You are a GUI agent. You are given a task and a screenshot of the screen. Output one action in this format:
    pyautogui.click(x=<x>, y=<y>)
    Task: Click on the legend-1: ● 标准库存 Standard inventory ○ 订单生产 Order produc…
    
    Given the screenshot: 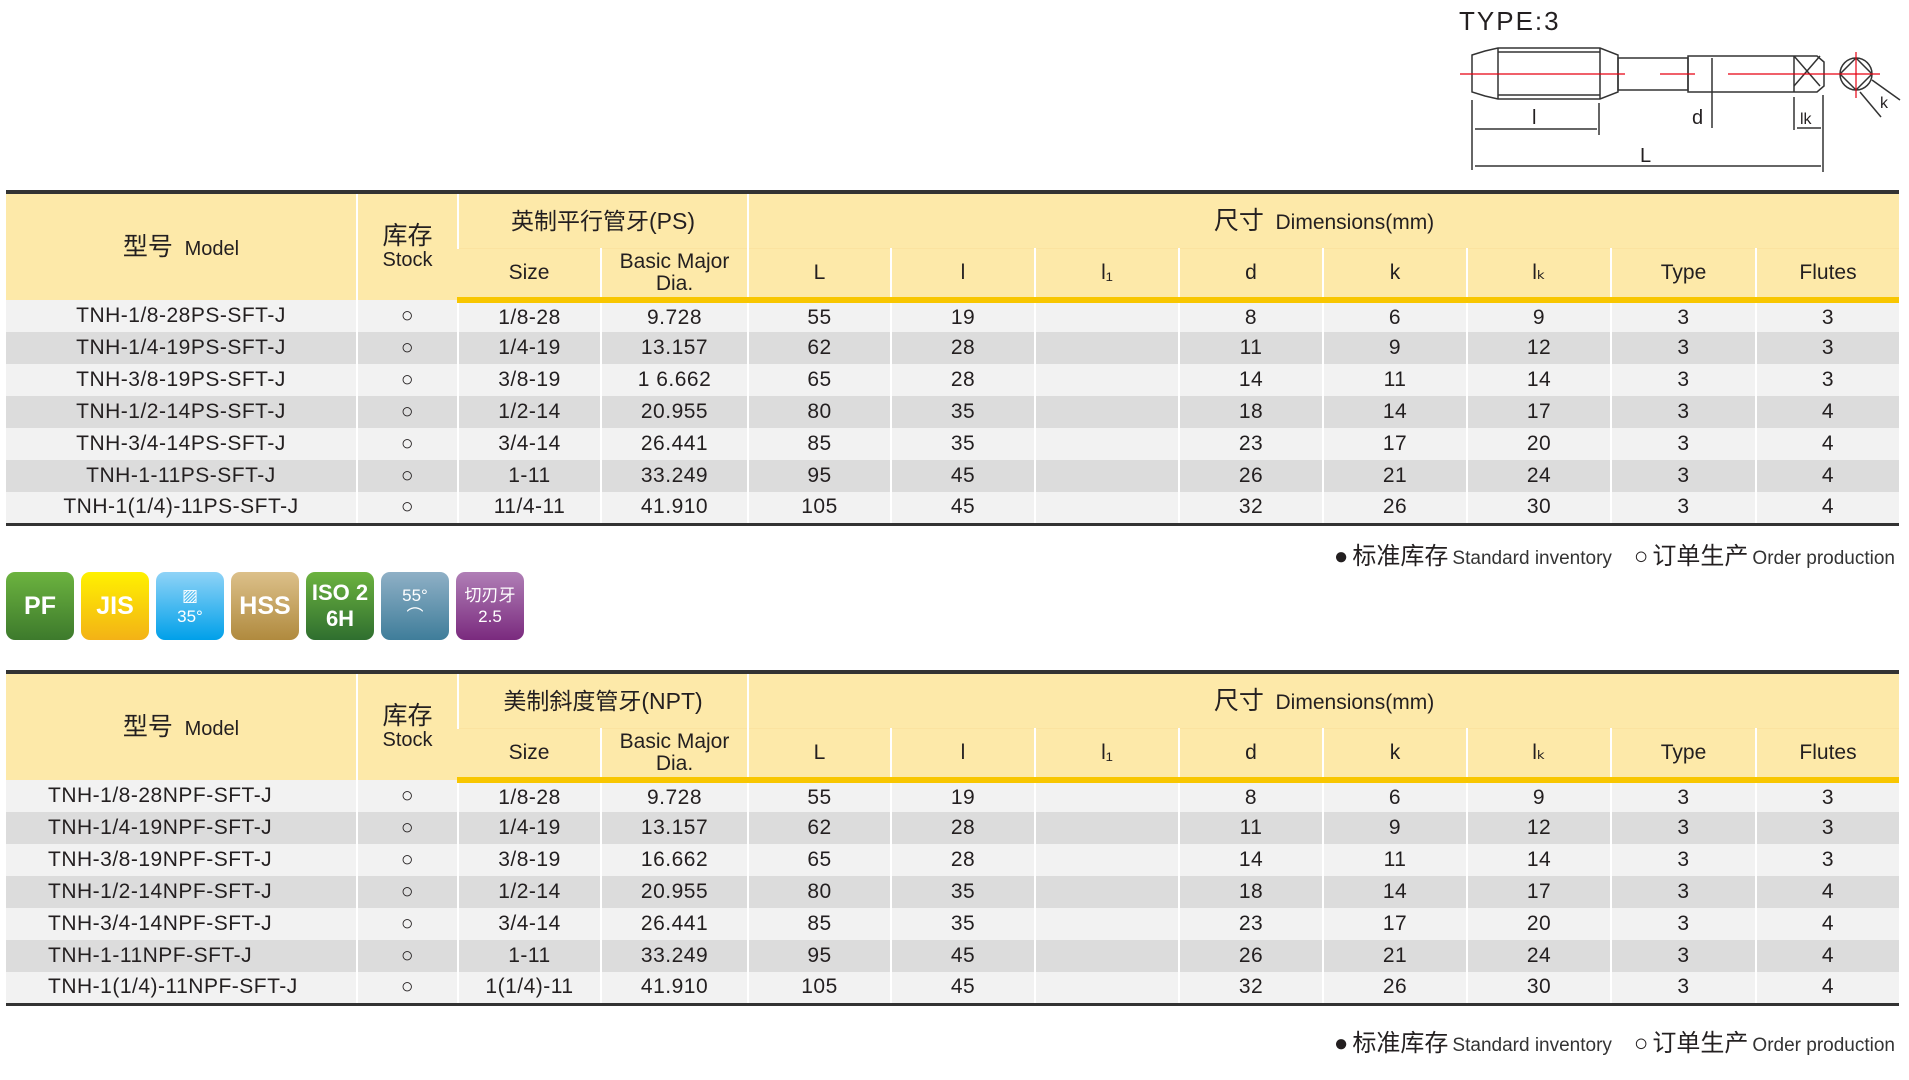 What is the action you would take?
    pyautogui.click(x=1614, y=553)
    